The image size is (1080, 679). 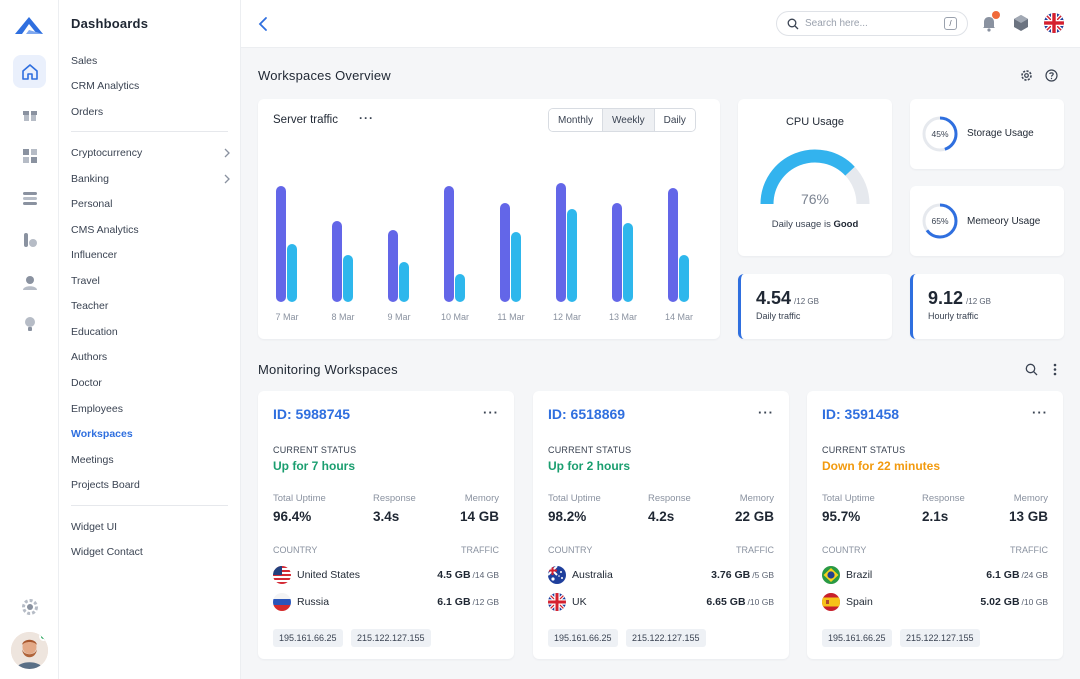 What do you see at coordinates (105, 86) in the screenshot?
I see `sidebar-item-crm-analytics: CRM Analytics` at bounding box center [105, 86].